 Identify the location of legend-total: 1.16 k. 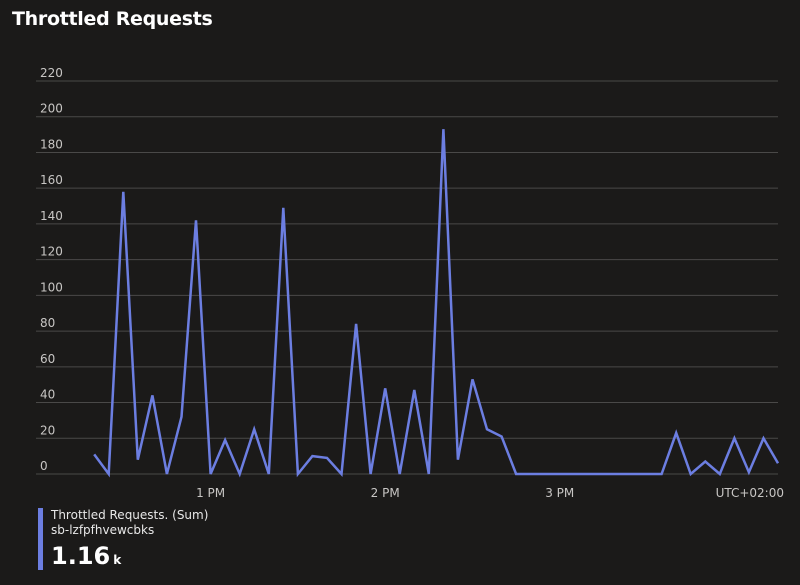
(129, 558).